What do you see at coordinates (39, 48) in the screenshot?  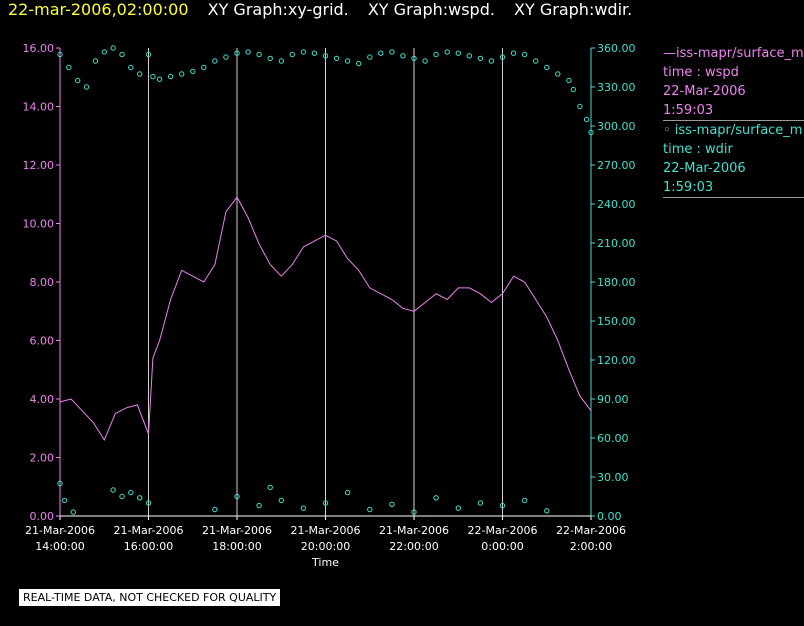 I see `y-left-tick-label: 16.00` at bounding box center [39, 48].